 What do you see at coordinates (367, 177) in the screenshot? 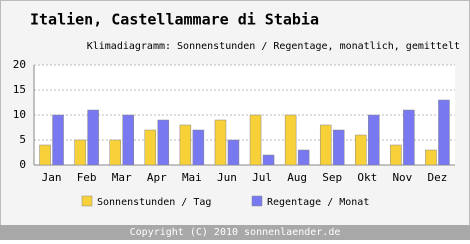
I see `x-tick-label: Okt` at bounding box center [367, 177].